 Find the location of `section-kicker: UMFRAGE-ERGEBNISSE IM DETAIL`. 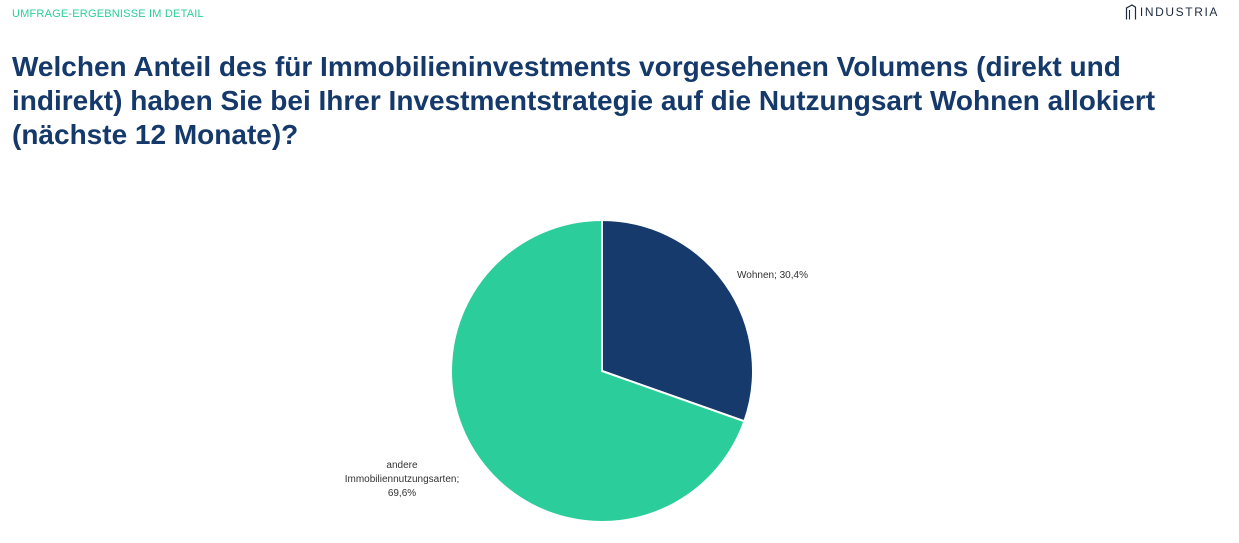

section-kicker: UMFRAGE-ERGEBNISSE IM DETAIL is located at coordinates (108, 14).